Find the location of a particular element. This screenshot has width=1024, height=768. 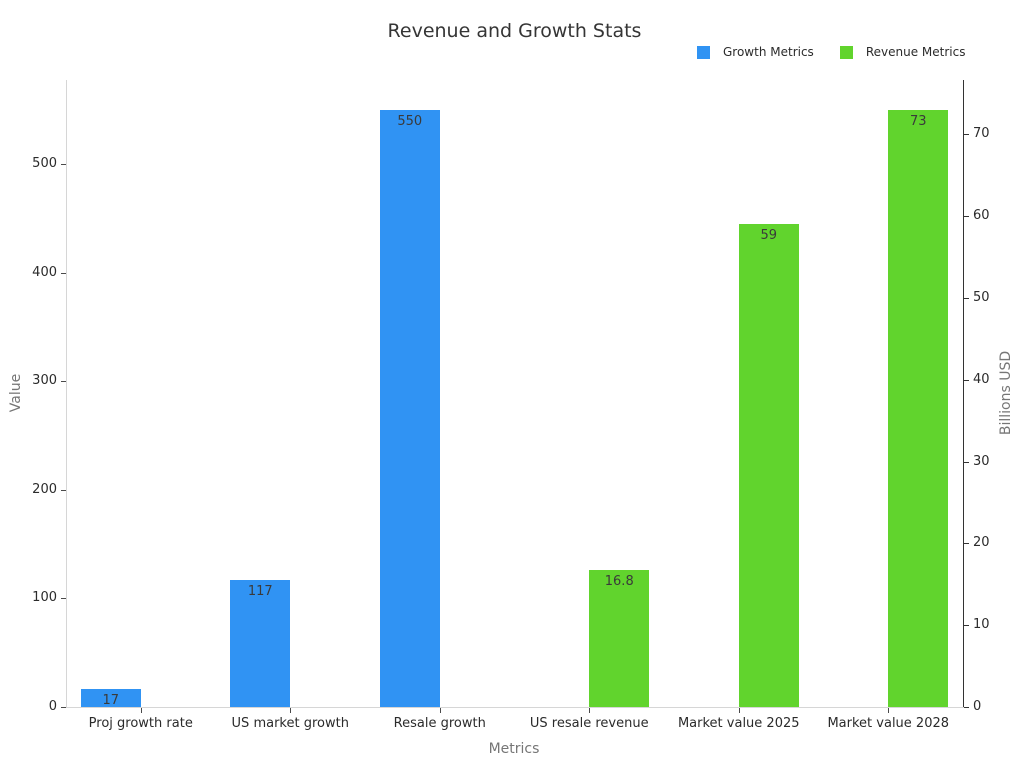

right-axis-tick-label: 40 is located at coordinates (981, 379).